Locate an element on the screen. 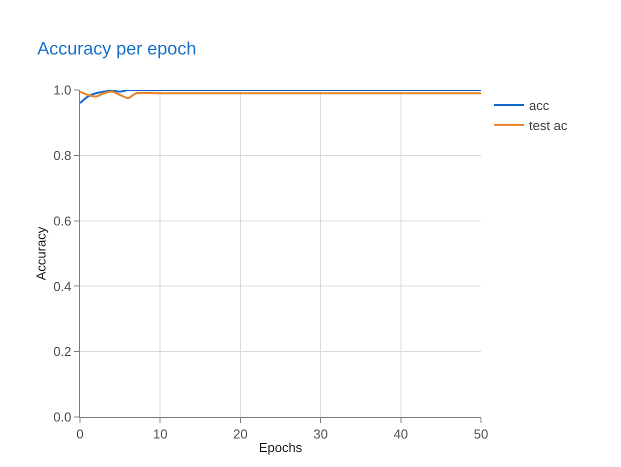 The image size is (621, 467). legend-label: test ac is located at coordinates (548, 125).